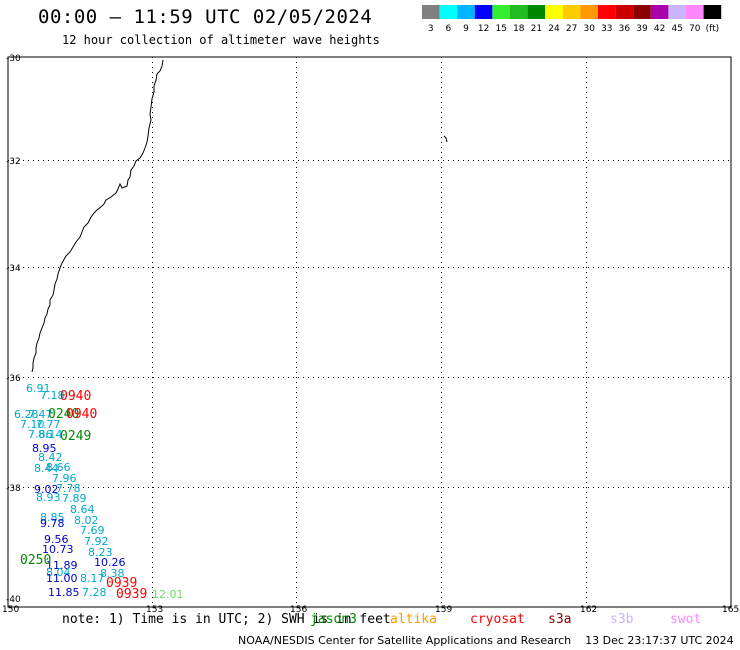 This screenshot has width=740, height=650. I want to click on satellite-s3a: s3a, so click(560, 619).